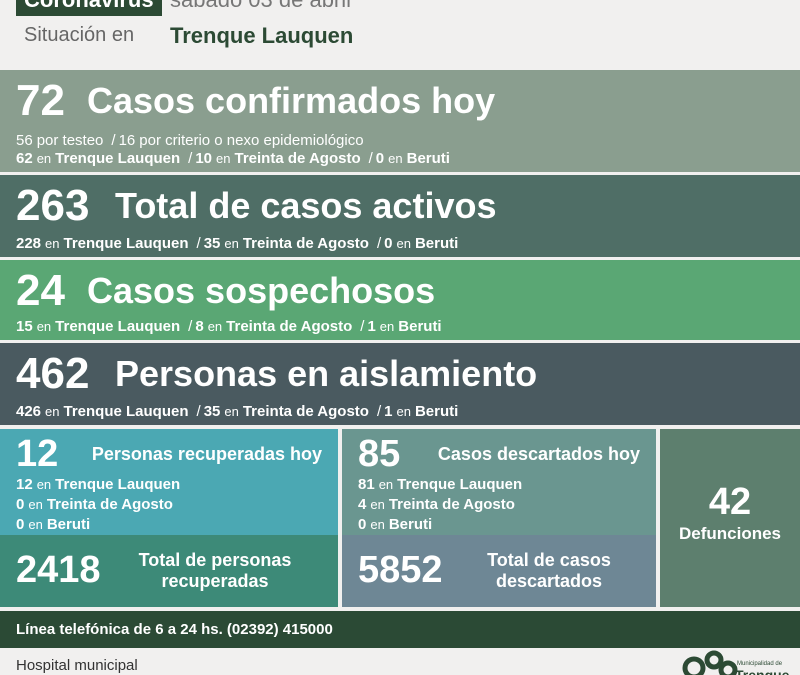 This screenshot has width=800, height=675. What do you see at coordinates (58, 570) in the screenshot?
I see `total-number: 2418` at bounding box center [58, 570].